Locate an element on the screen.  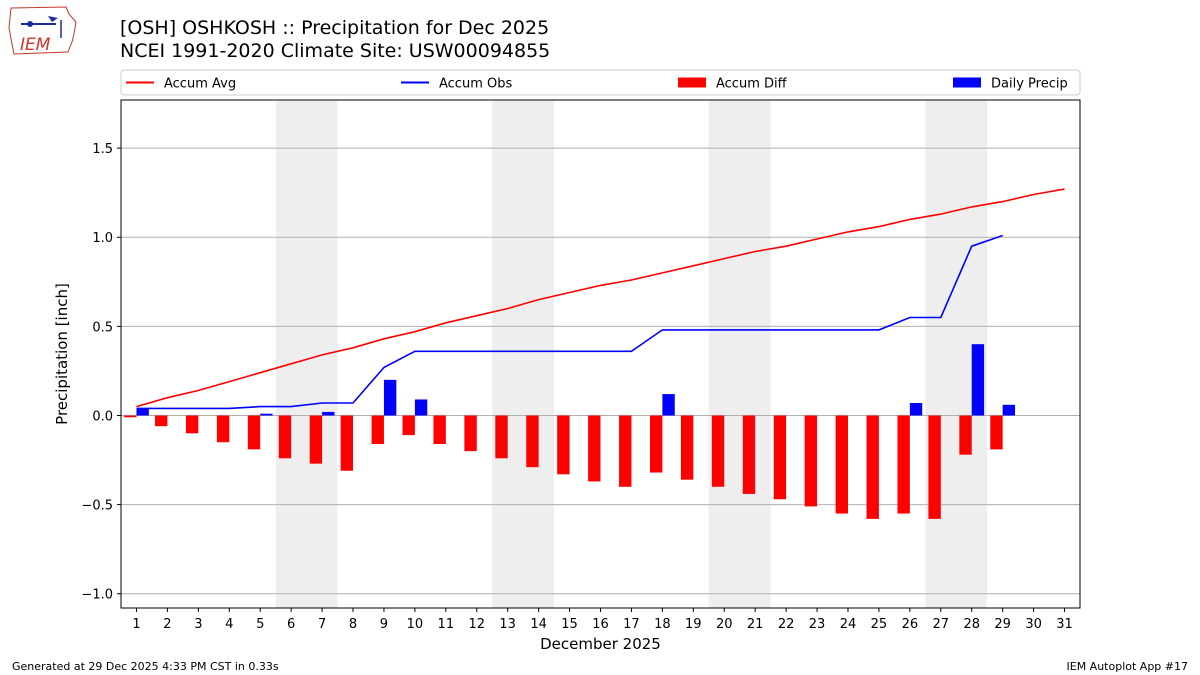
xtick-label: 26 is located at coordinates (910, 624).